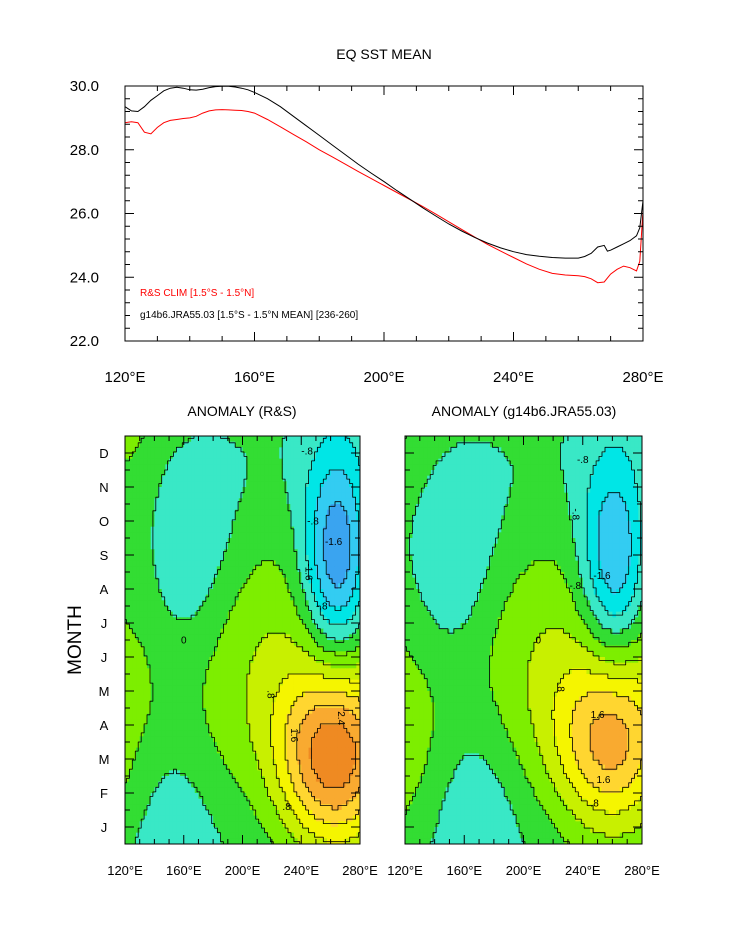 This screenshot has width=733, height=945. Describe the element at coordinates (84, 214) in the screenshot. I see `line-chart-y-tick-labels: 22.024.026.028.030.0` at that location.